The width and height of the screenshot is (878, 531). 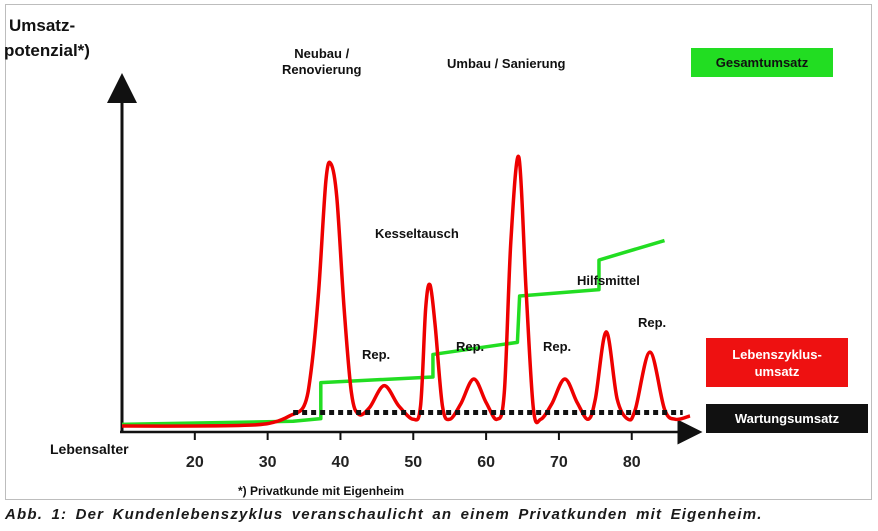 What do you see at coordinates (321, 491) in the screenshot?
I see `footnote: *) Privatkunde mit Eigenheim` at bounding box center [321, 491].